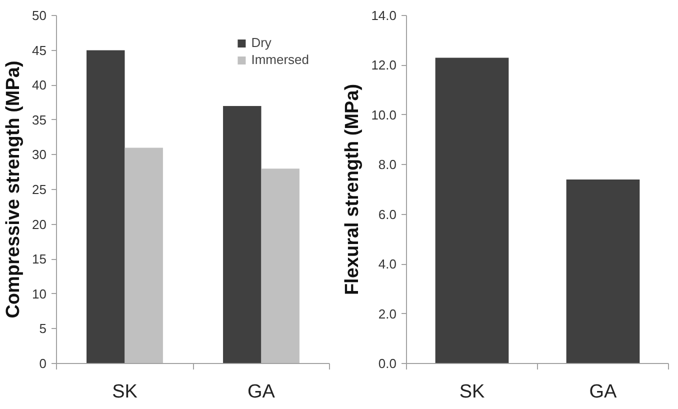 This screenshot has height=409, width=678. I want to click on legend-label: Dry, so click(261, 42).